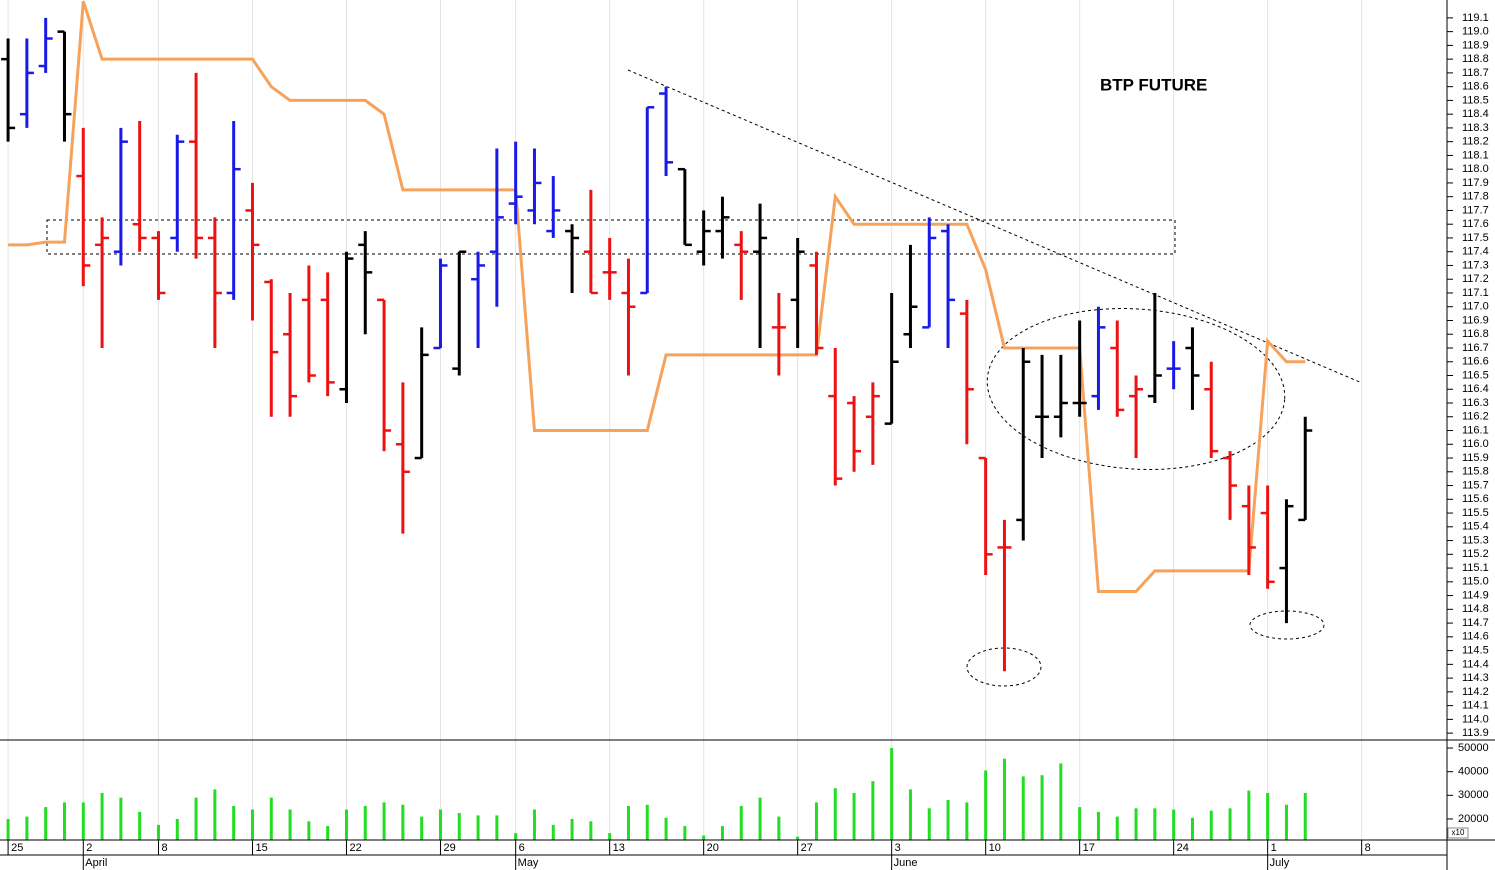 The height and width of the screenshot is (870, 1495). What do you see at coordinates (1475, 45) in the screenshot?
I see `y-tick-label: 118.9` at bounding box center [1475, 45].